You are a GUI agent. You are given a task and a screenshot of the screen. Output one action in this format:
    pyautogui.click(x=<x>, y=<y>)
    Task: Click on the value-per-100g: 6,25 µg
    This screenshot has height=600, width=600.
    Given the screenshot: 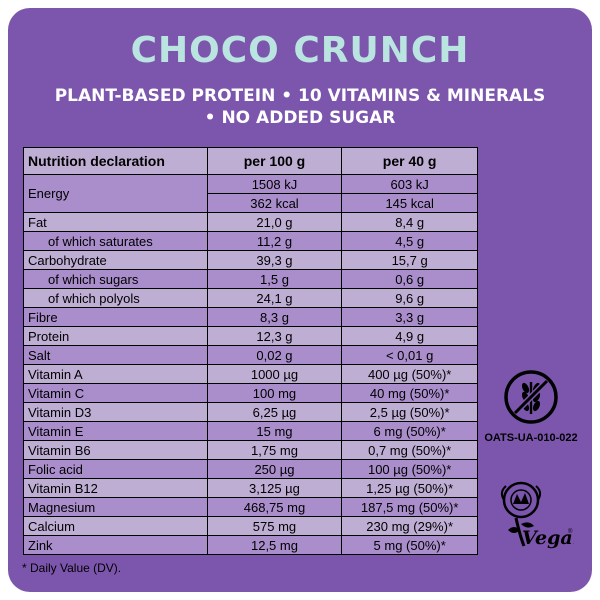 What is the action you would take?
    pyautogui.click(x=274, y=412)
    